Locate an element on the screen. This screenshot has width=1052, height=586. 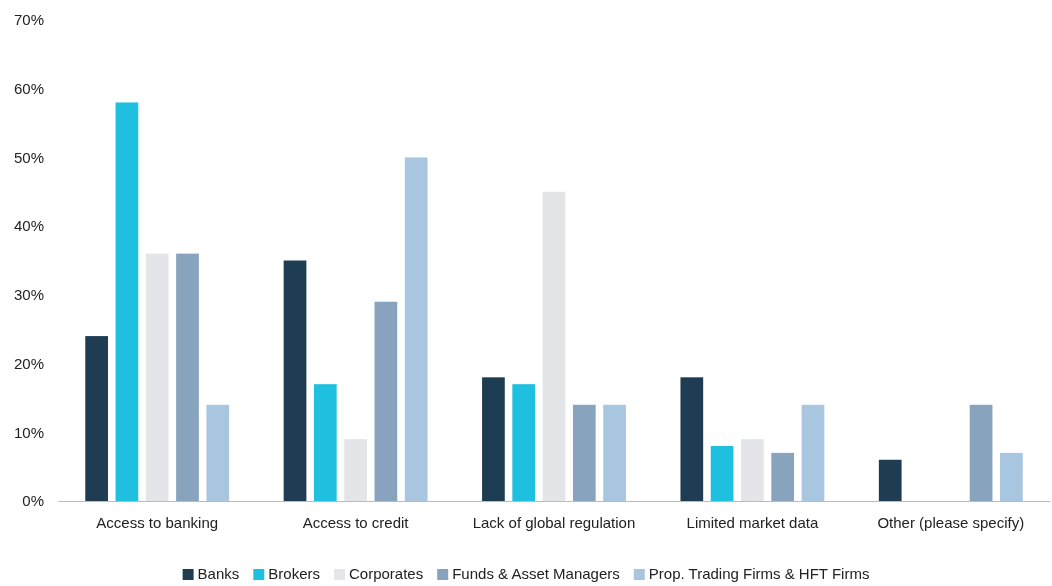
legend-label: Funds & Asset Managers is located at coordinates (536, 573).